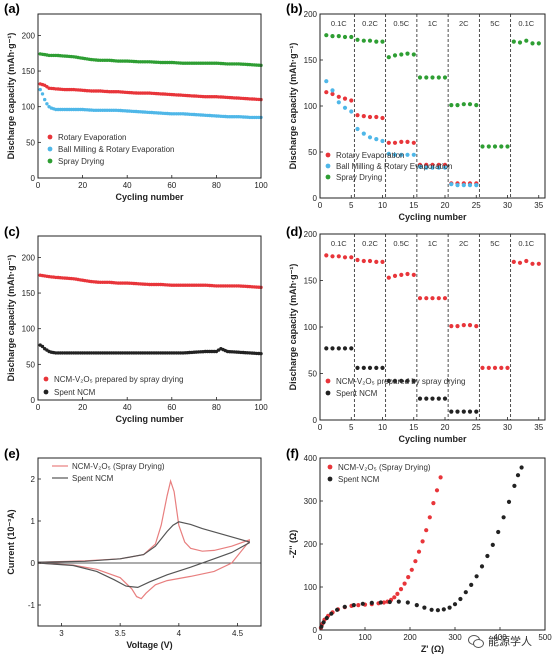  I want to click on legend-label: NCM-V₂O₅ prepared by spray drying, so click(118, 379).